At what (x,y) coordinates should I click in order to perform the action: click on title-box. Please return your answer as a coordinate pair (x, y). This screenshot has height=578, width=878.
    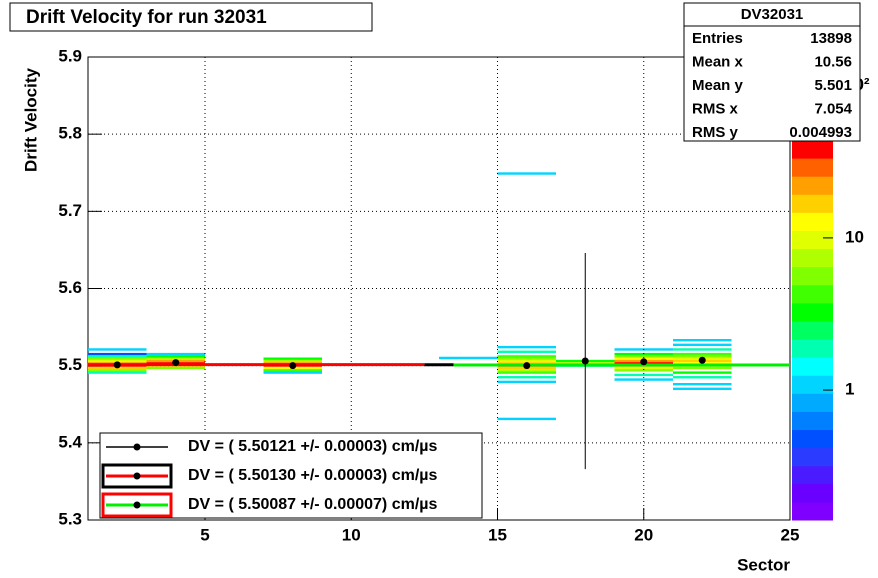
    Looking at the image, I should click on (191, 17).